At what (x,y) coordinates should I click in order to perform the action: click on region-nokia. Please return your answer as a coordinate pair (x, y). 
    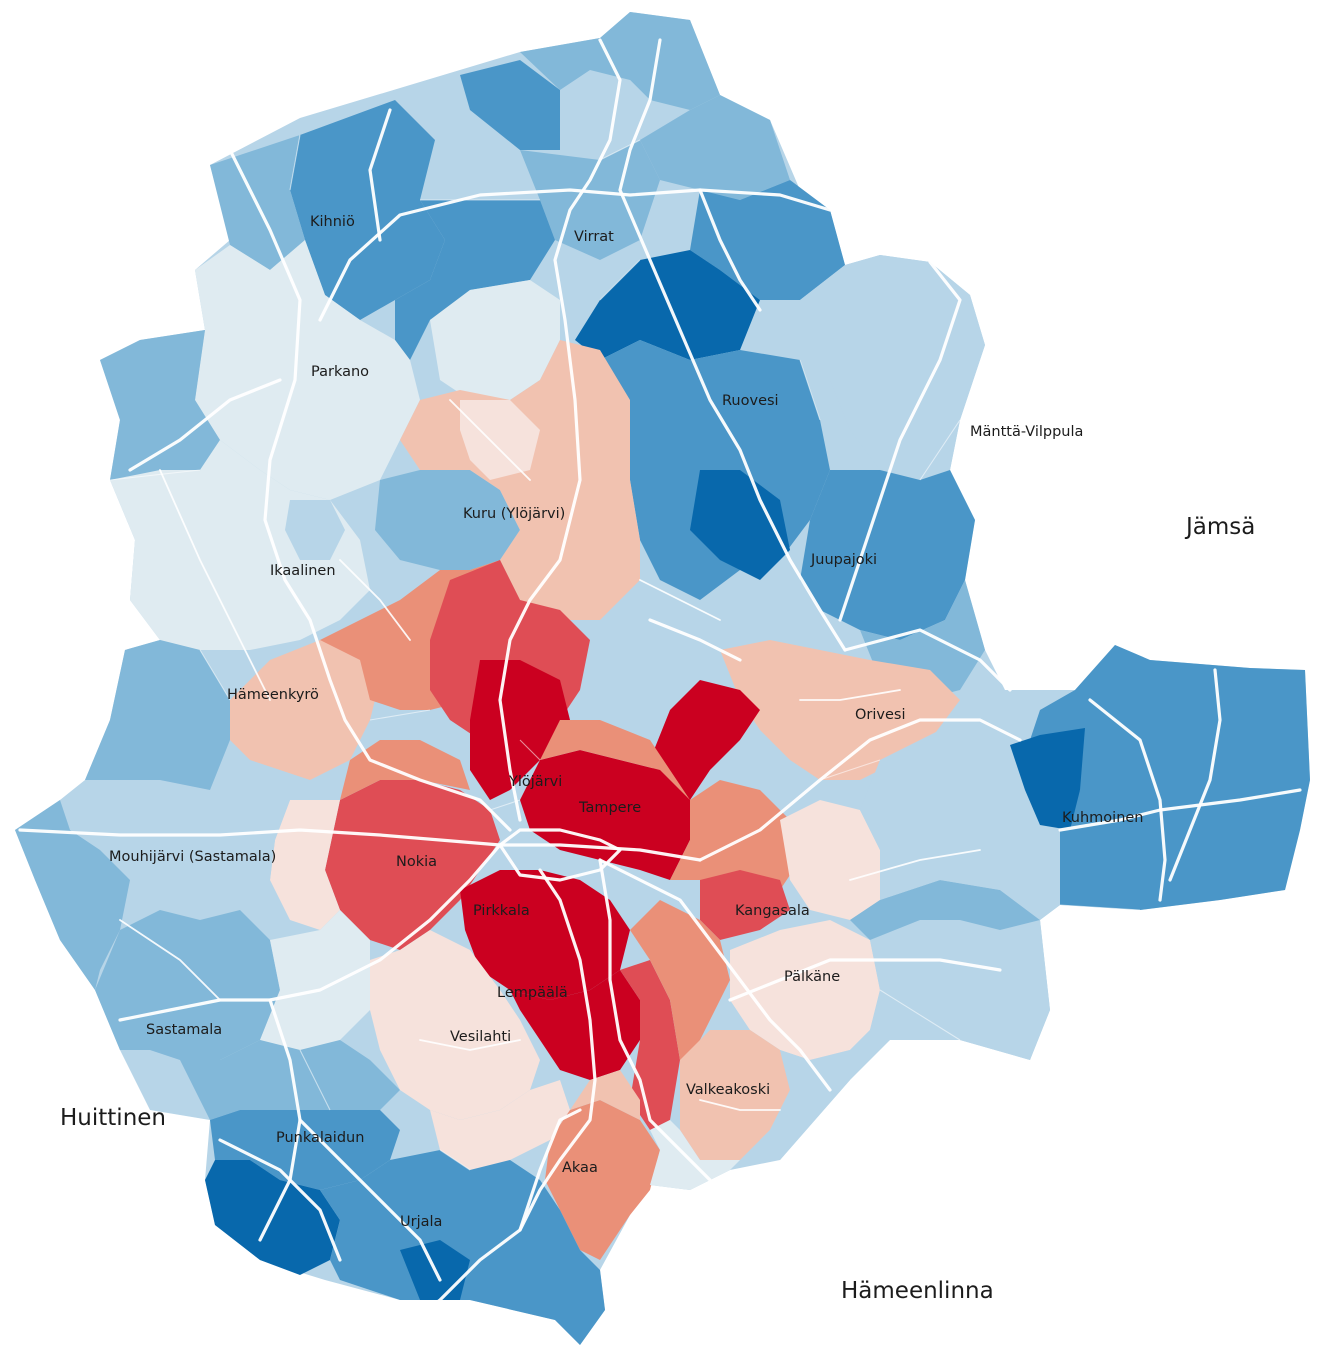
    Looking at the image, I should click on (412, 865).